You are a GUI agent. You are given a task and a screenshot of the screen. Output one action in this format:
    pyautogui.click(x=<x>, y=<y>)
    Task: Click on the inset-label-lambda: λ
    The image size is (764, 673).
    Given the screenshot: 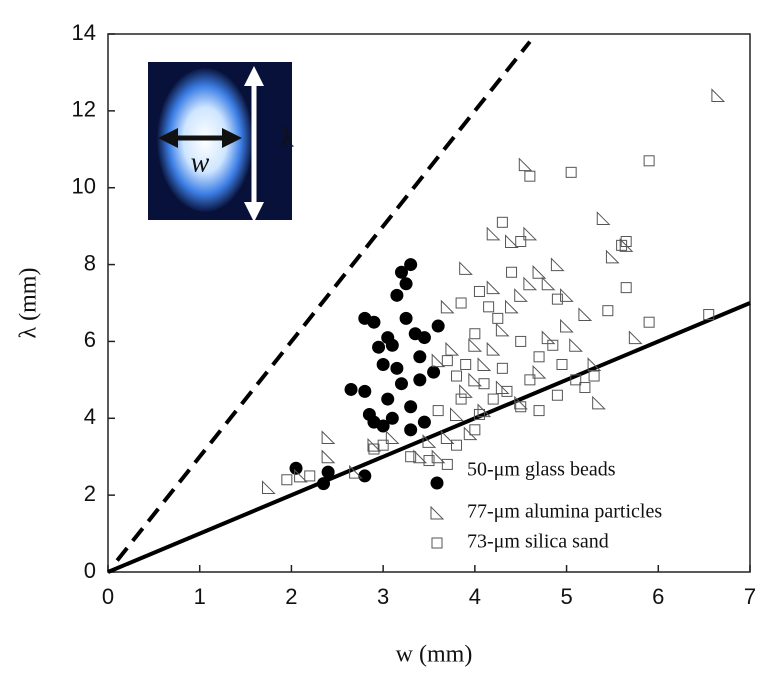 What is the action you would take?
    pyautogui.click(x=287, y=137)
    